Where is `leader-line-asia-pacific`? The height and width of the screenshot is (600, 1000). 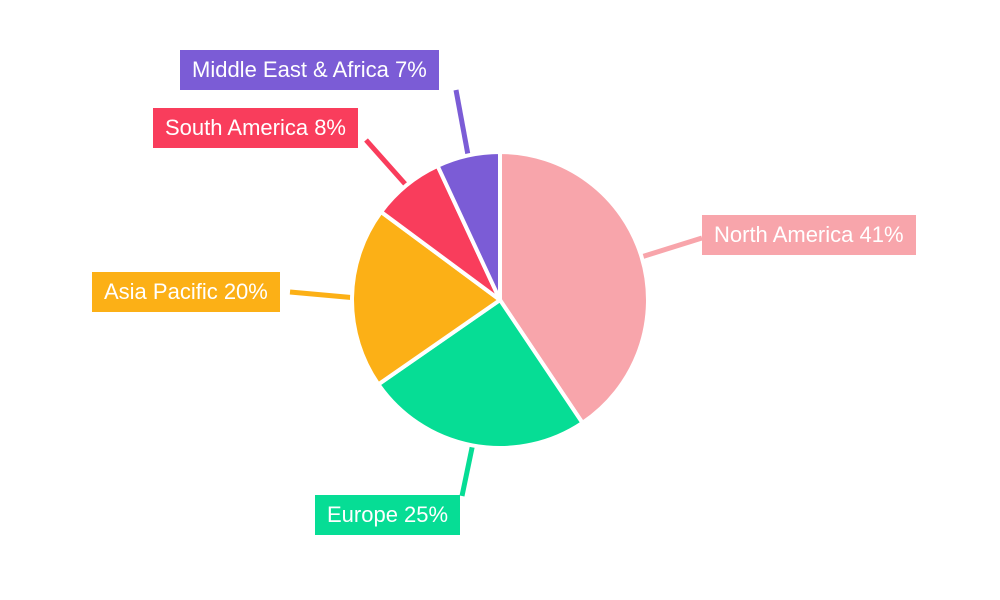
leader-line-asia-pacific is located at coordinates (322, 295).